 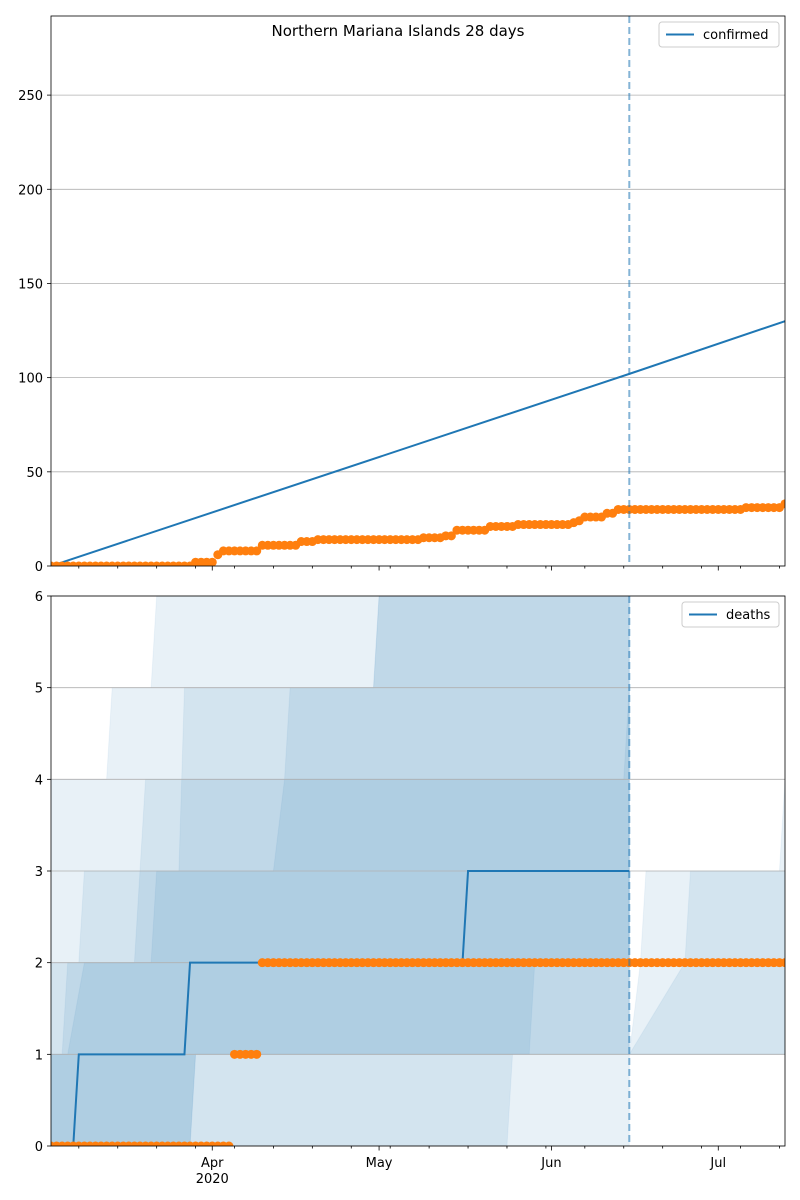 I want to click on legend: deaths, so click(x=730, y=614).